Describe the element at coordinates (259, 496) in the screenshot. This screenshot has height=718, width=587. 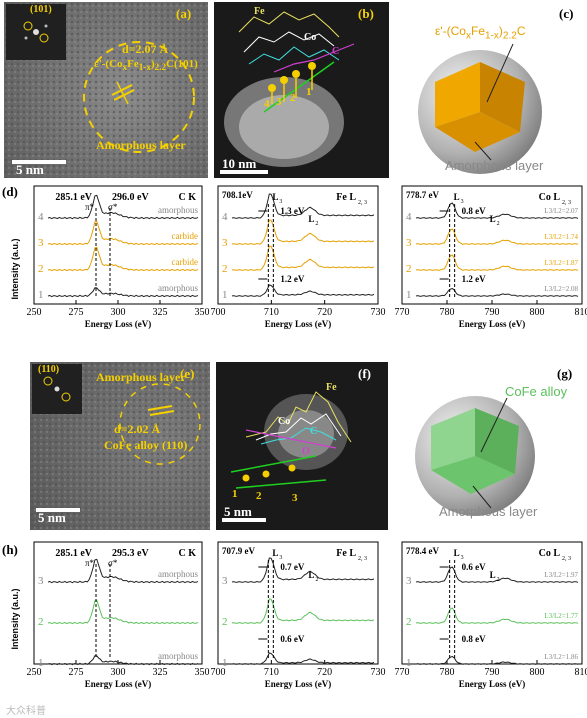
I see `point-2-f: 2` at that location.